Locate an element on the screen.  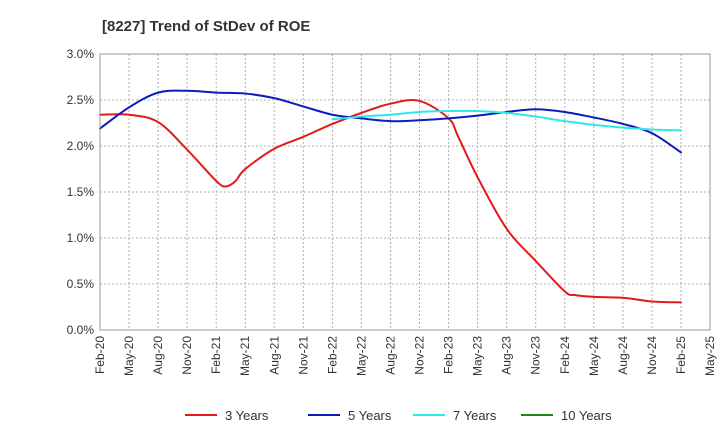
x-tick-label: Nov-23 is located at coordinates (536, 355).